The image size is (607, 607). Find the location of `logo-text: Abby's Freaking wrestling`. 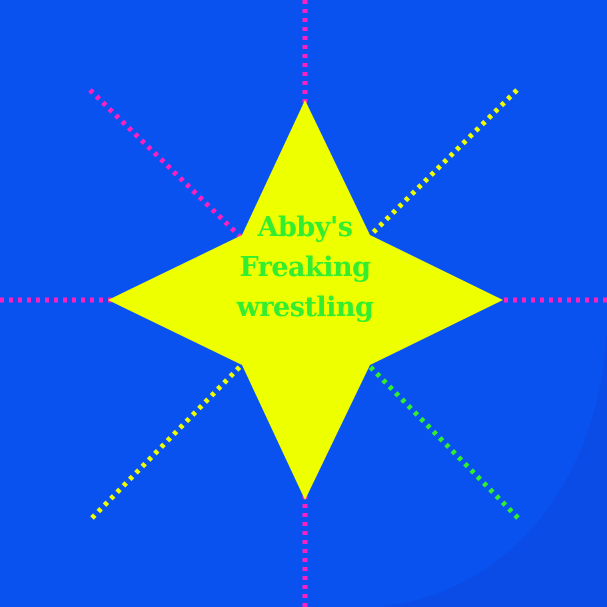

logo-text: Abby's Freaking wrestling is located at coordinates (305, 268).